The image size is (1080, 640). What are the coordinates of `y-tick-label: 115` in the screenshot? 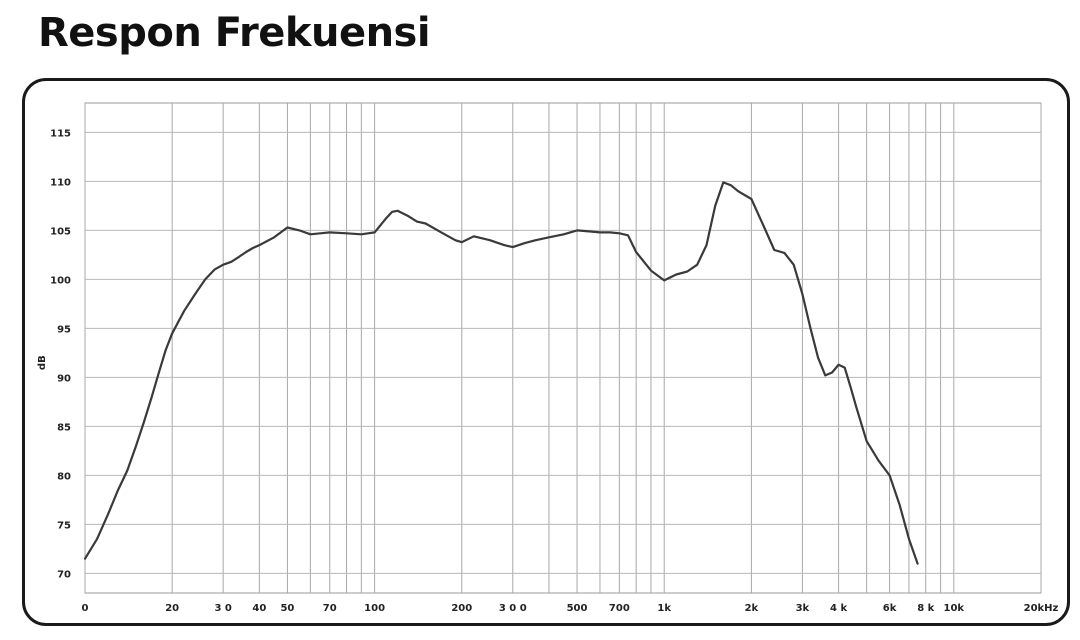 It's located at (60, 133).